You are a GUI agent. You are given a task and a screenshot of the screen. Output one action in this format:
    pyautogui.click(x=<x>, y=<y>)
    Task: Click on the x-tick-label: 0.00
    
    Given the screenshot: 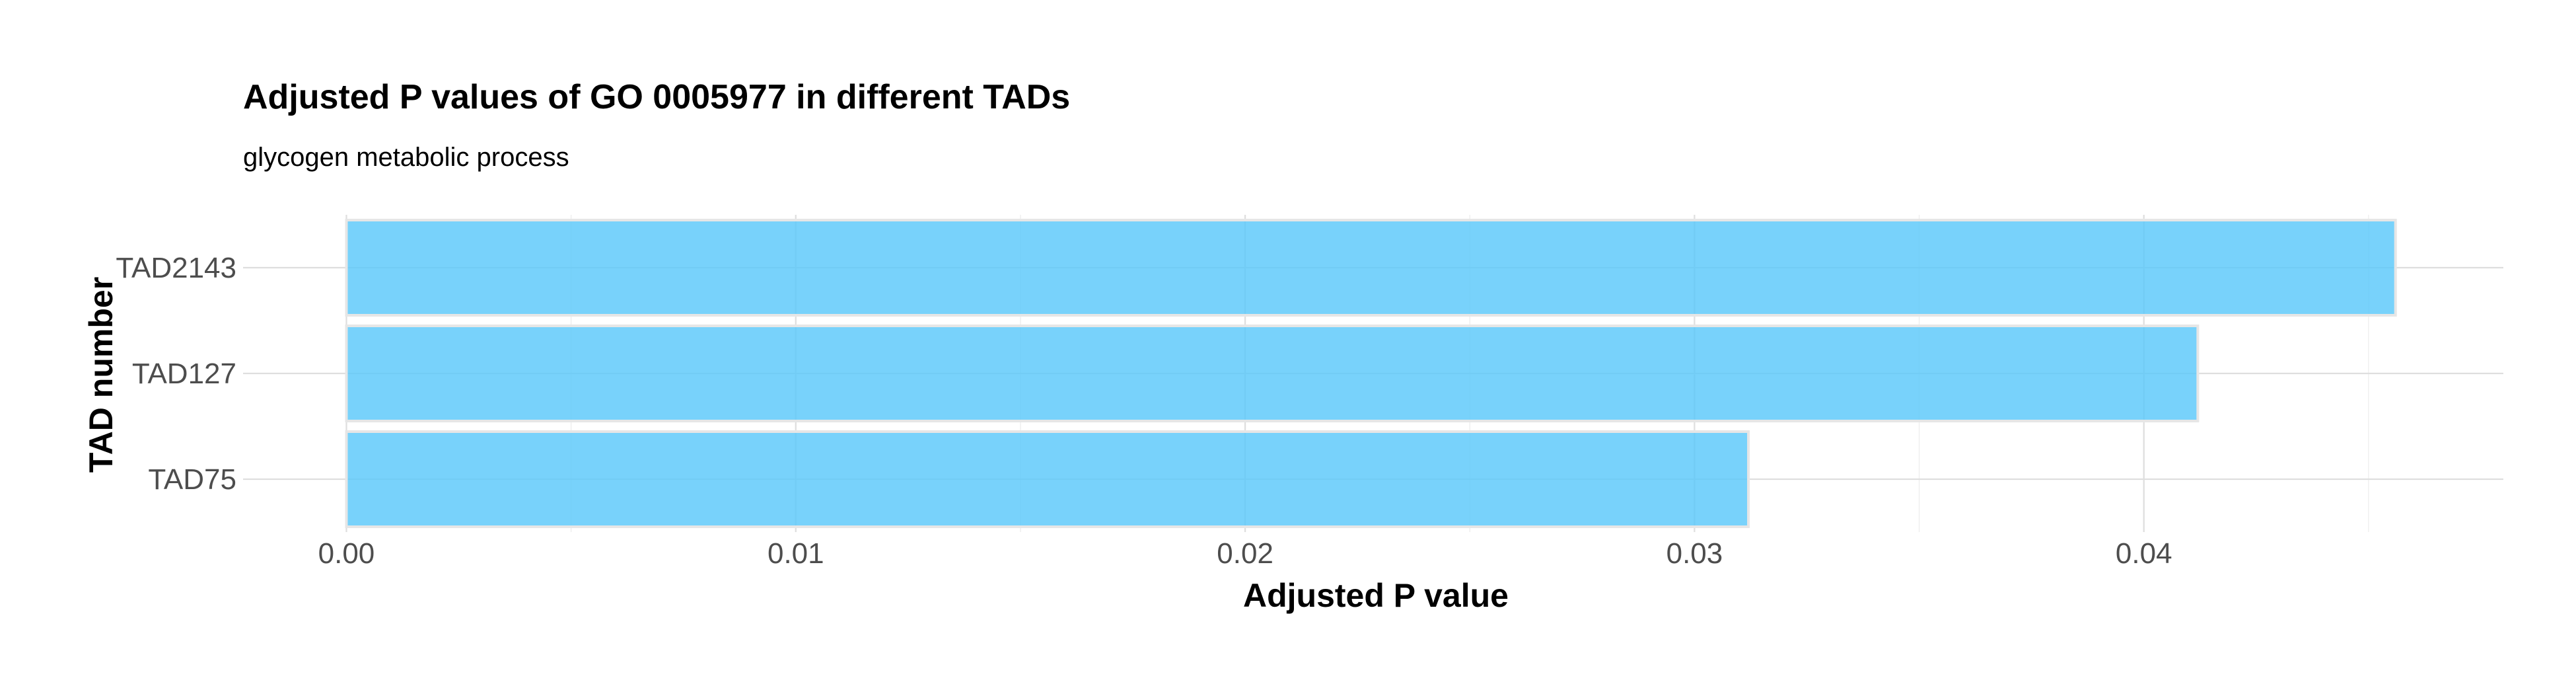 What is the action you would take?
    pyautogui.click(x=347, y=553)
    